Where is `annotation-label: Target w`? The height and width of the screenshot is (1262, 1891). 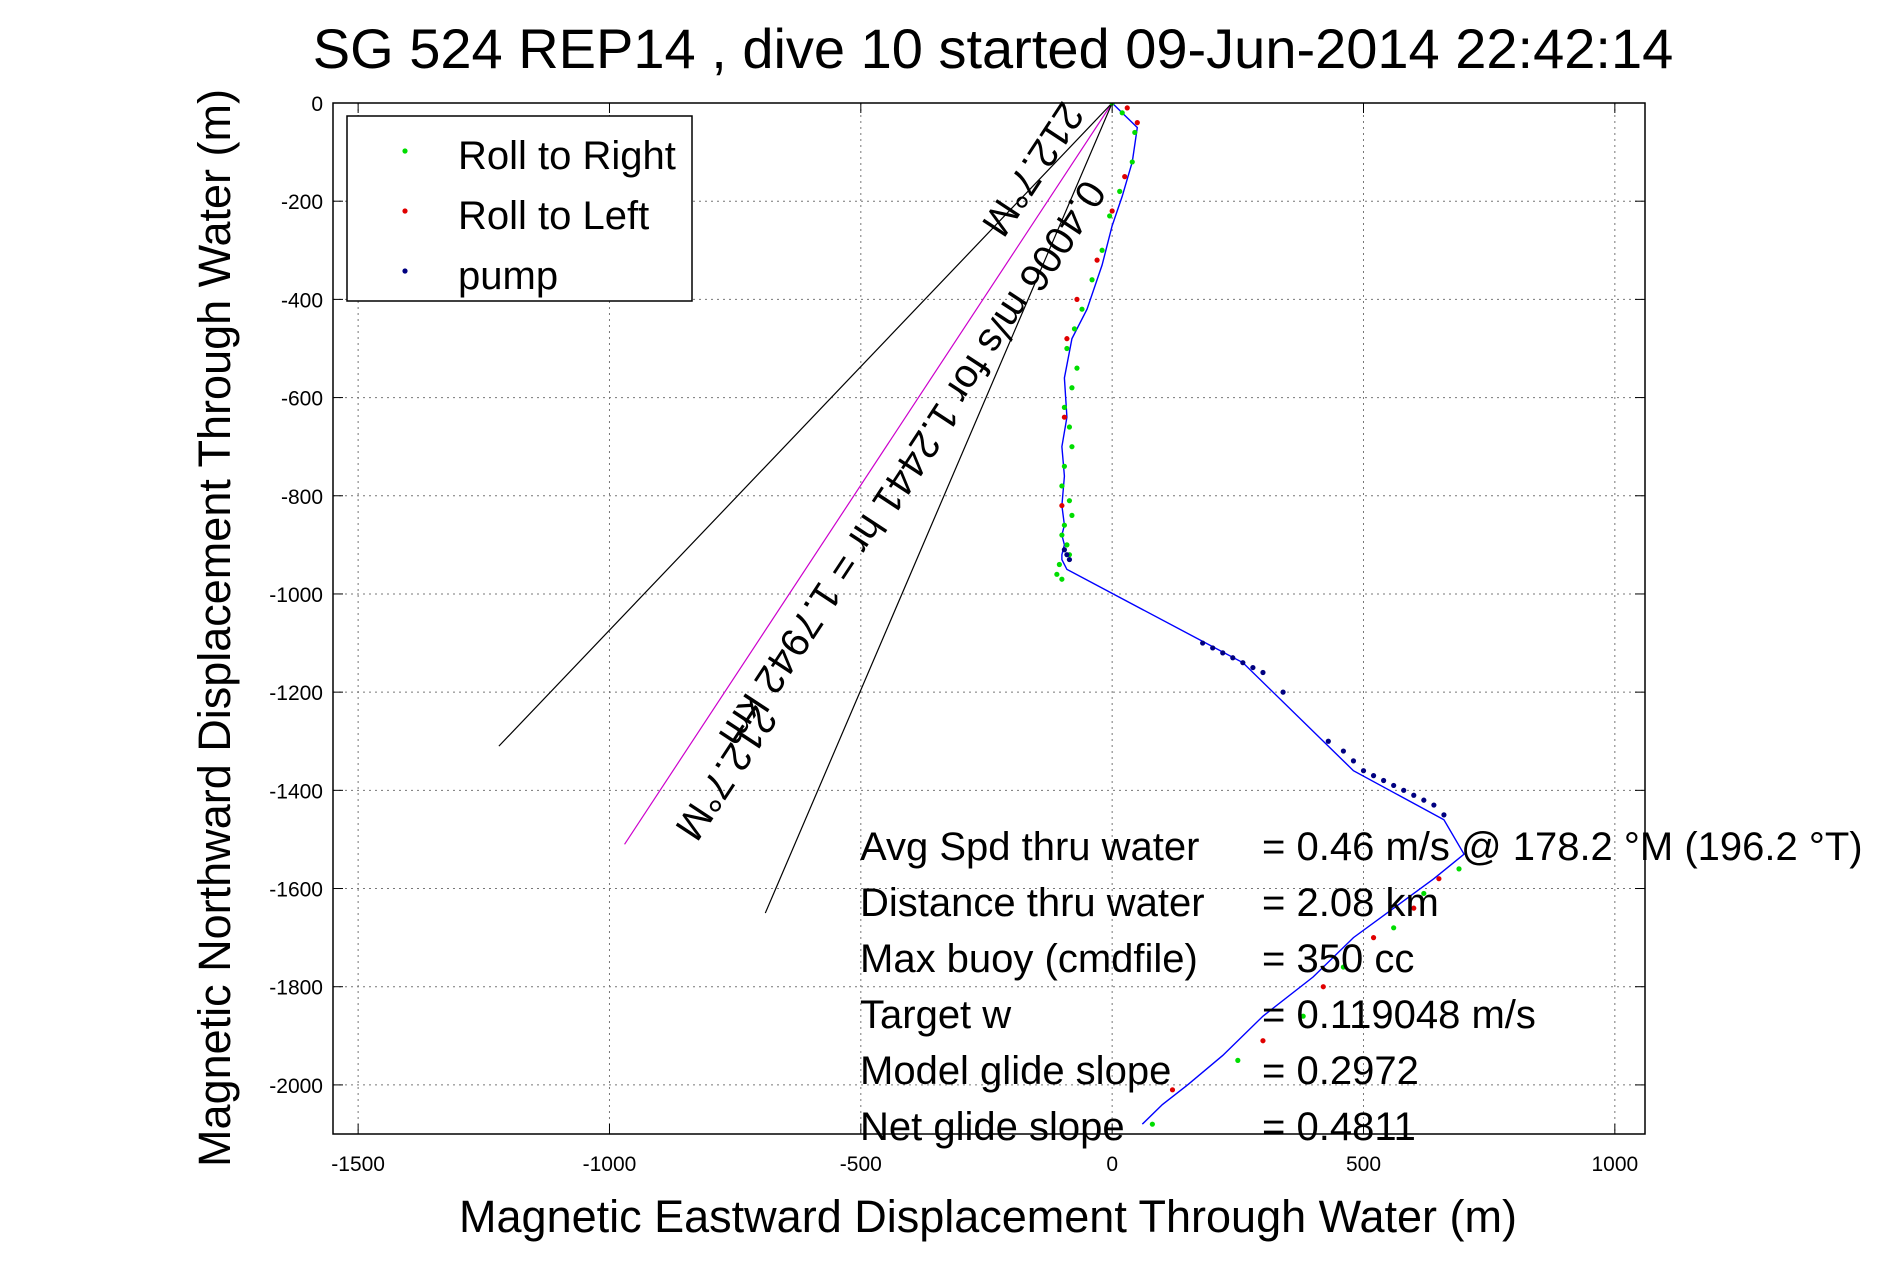
annotation-label: Target w is located at coordinates (935, 1015).